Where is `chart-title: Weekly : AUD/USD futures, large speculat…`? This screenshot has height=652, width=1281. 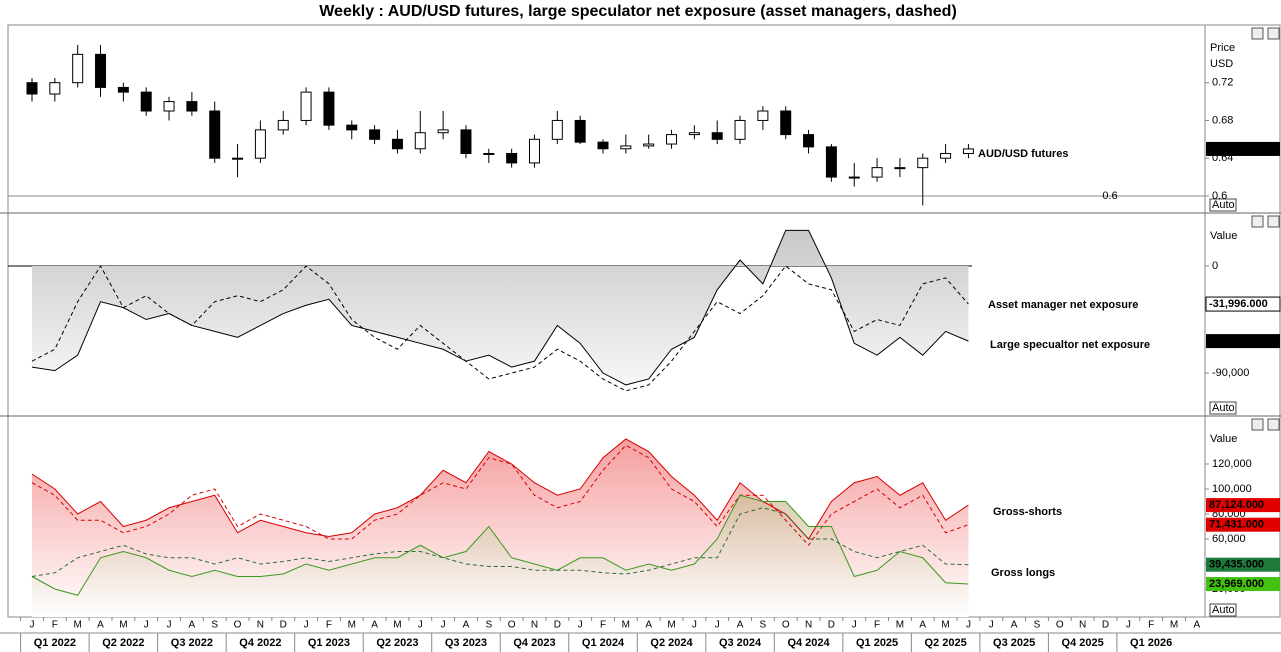
chart-title: Weekly : AUD/USD futures, large speculat… is located at coordinates (638, 11).